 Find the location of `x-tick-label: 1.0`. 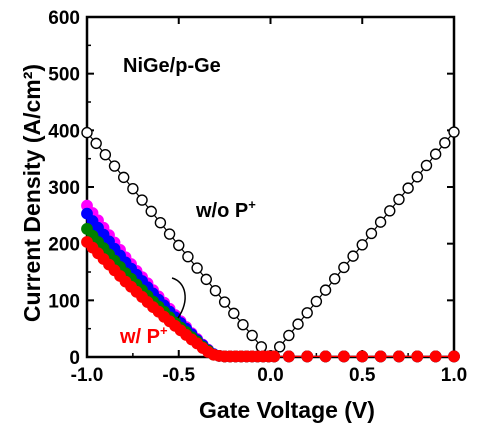

x-tick-label: 1.0 is located at coordinates (454, 375).